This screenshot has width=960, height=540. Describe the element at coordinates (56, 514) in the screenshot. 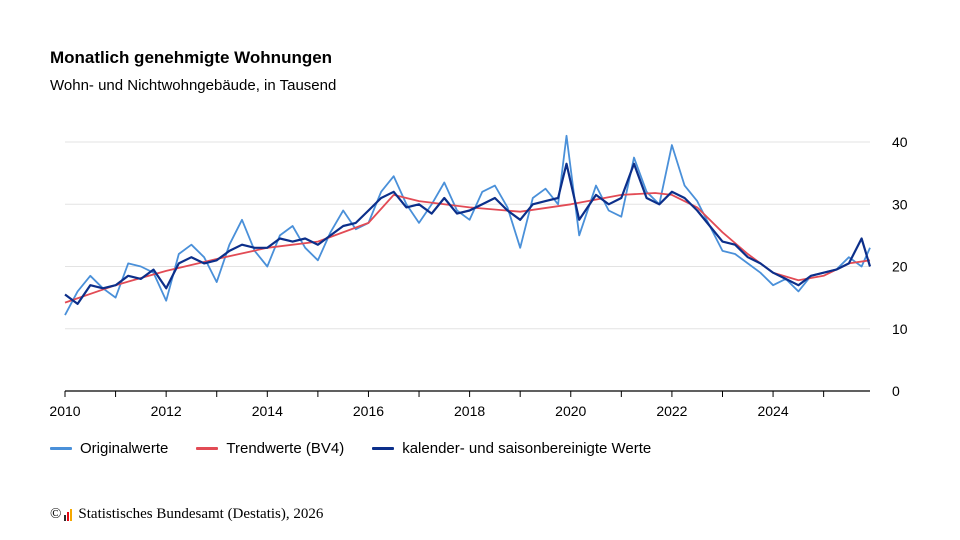

I see `copyright-symbol: ©` at that location.